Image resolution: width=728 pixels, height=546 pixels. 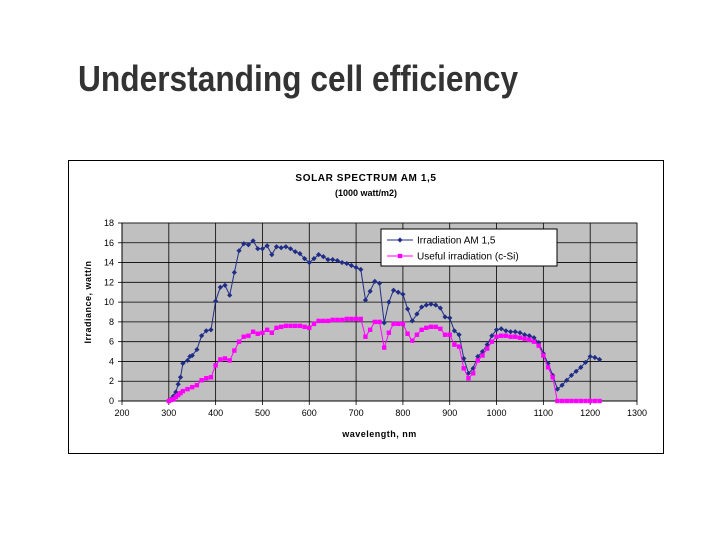 What do you see at coordinates (262, 413) in the screenshot?
I see `x-tick-label: 500` at bounding box center [262, 413].